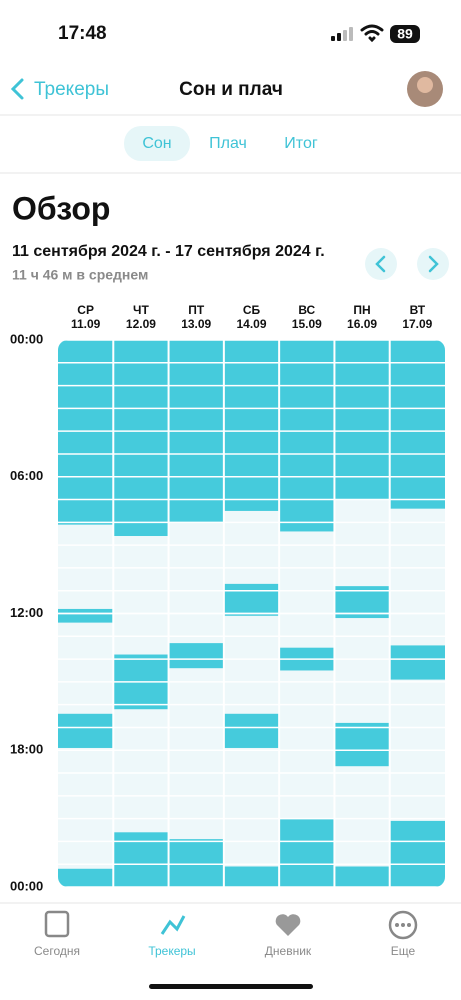 Image resolution: width=461 pixels, height=1000 pixels. What do you see at coordinates (173, 925) in the screenshot?
I see `trackers-icon` at bounding box center [173, 925].